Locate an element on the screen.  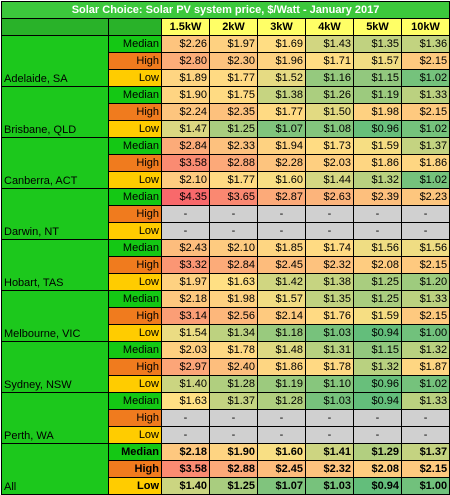
table-row: Low $1.47 $1.25 $1.07 $1.08 $0.96 $1.02 is located at coordinates (226, 129).